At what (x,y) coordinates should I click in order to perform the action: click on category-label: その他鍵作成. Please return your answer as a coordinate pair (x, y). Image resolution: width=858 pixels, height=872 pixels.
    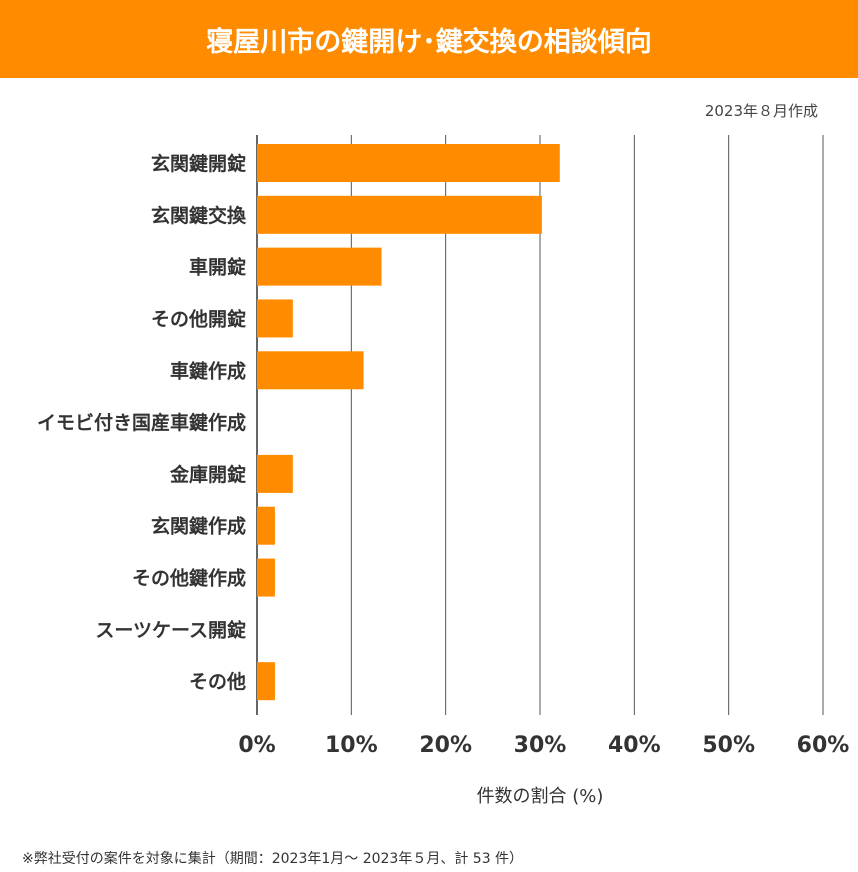
    Looking at the image, I should click on (189, 578).